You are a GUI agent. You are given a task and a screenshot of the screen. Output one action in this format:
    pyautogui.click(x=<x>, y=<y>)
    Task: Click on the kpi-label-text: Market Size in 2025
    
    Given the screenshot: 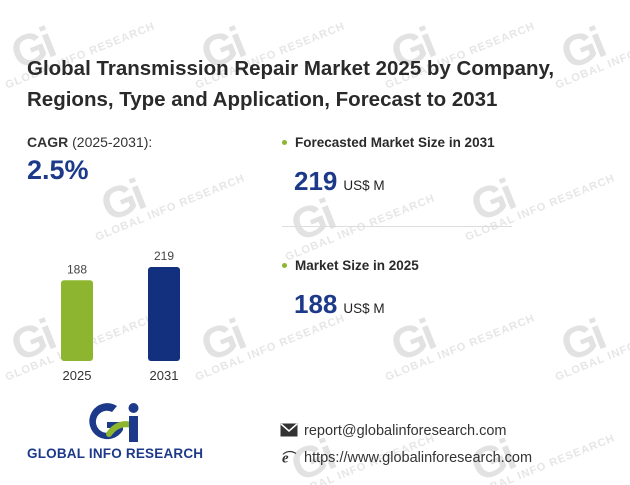 What is the action you would take?
    pyautogui.click(x=357, y=265)
    